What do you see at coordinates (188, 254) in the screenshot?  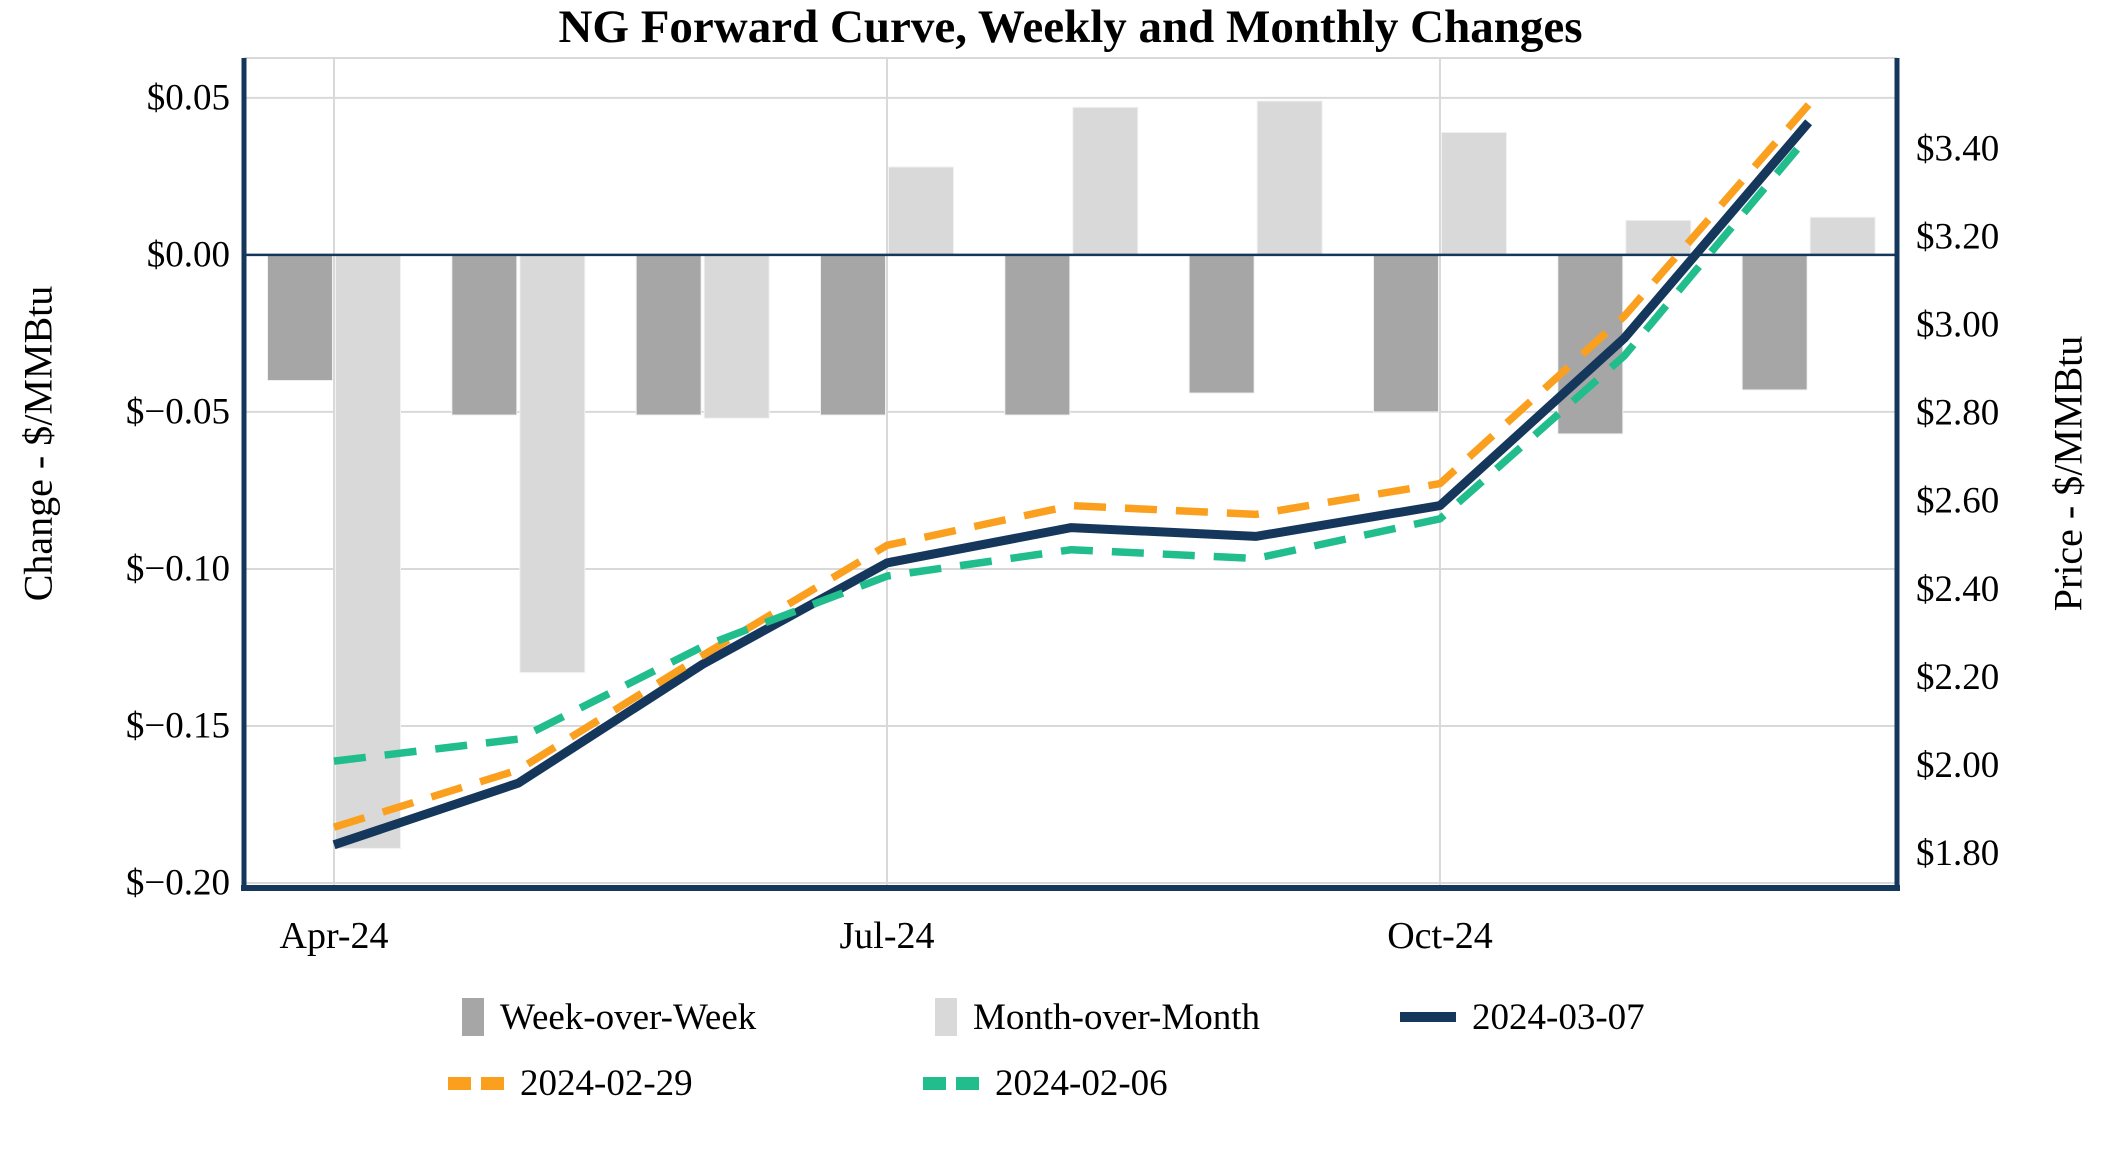 I see `left-tick-label: $0.00` at bounding box center [188, 254].